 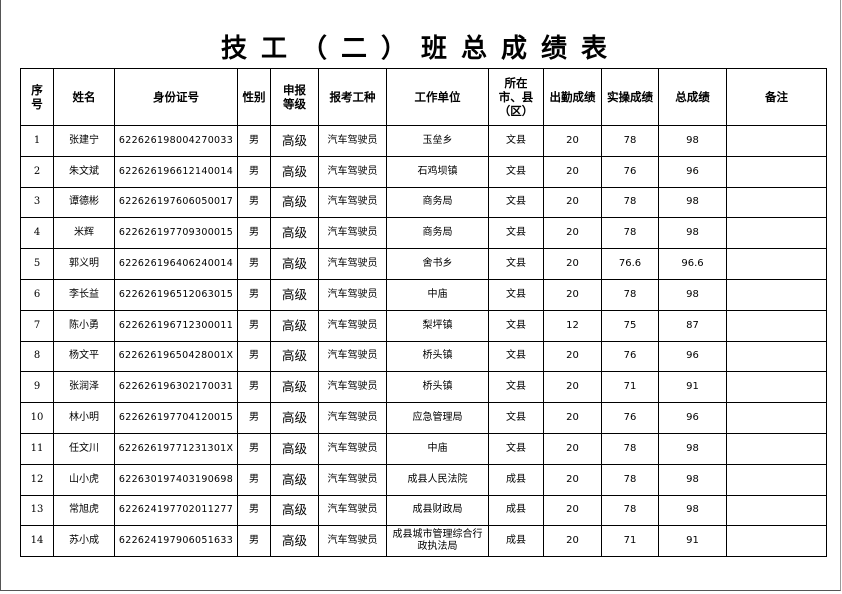 What do you see at coordinates (176, 325) in the screenshot?
I see `cell-id: 622626196712300011` at bounding box center [176, 325].